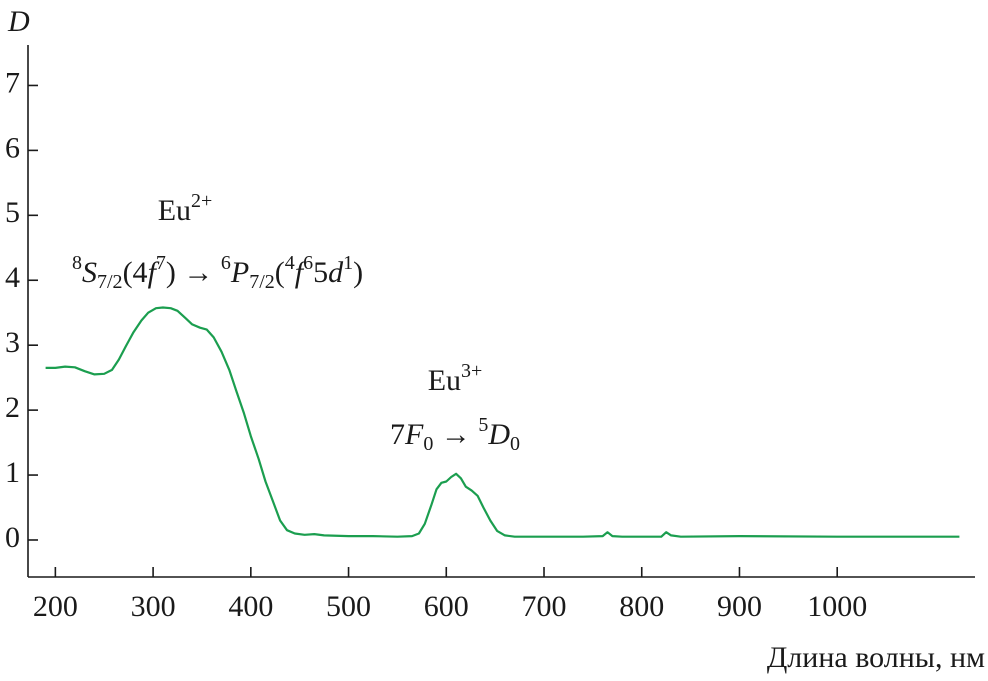  What do you see at coordinates (876, 657) in the screenshot?
I see `x-axis-label: Длина волны, нм` at bounding box center [876, 657].